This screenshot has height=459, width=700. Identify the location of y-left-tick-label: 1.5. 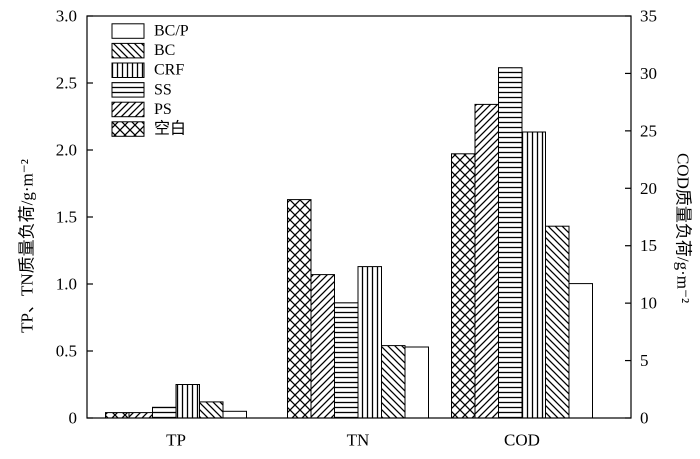
(66, 217).